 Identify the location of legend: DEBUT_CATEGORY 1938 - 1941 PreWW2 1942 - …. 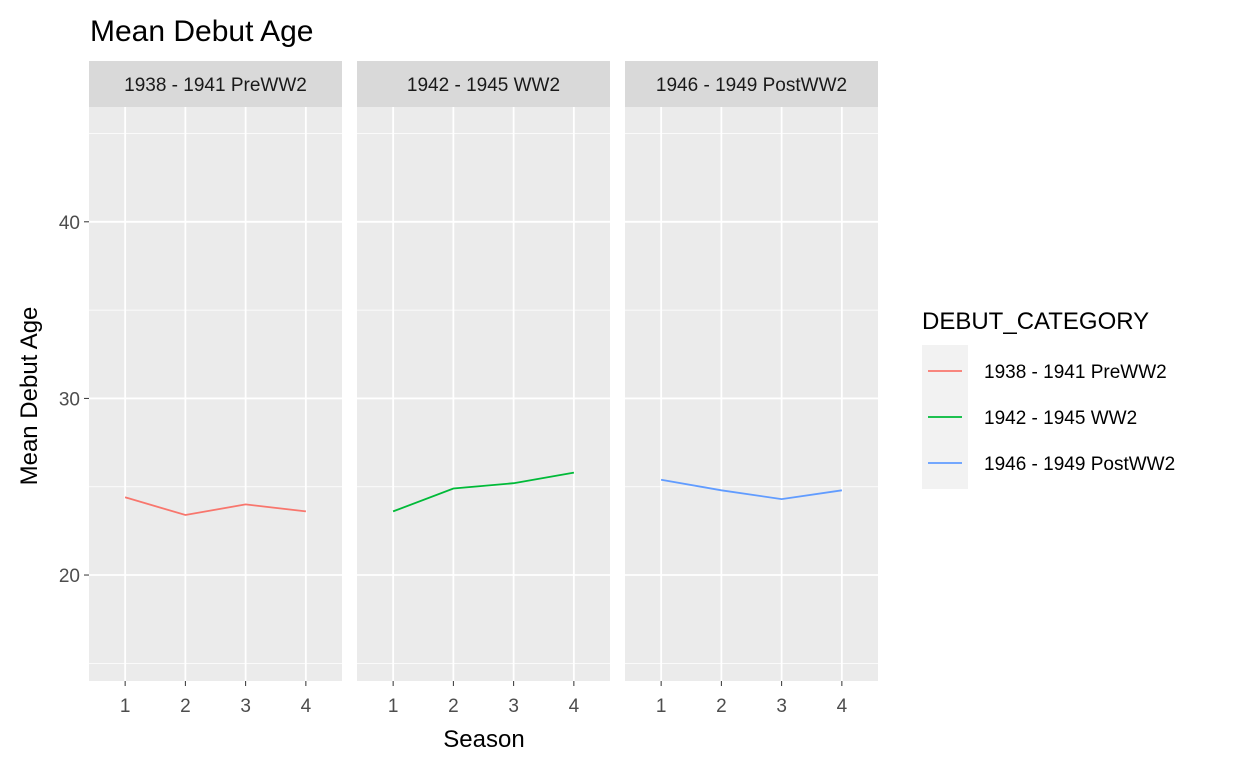
(1048, 398).